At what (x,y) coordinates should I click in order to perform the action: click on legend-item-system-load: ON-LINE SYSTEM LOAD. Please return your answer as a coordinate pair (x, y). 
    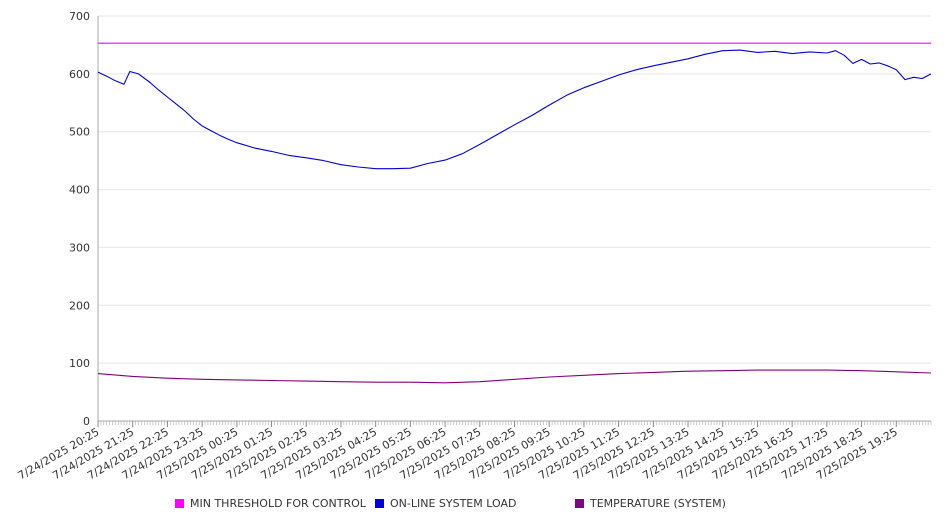
    Looking at the image, I should click on (445, 503).